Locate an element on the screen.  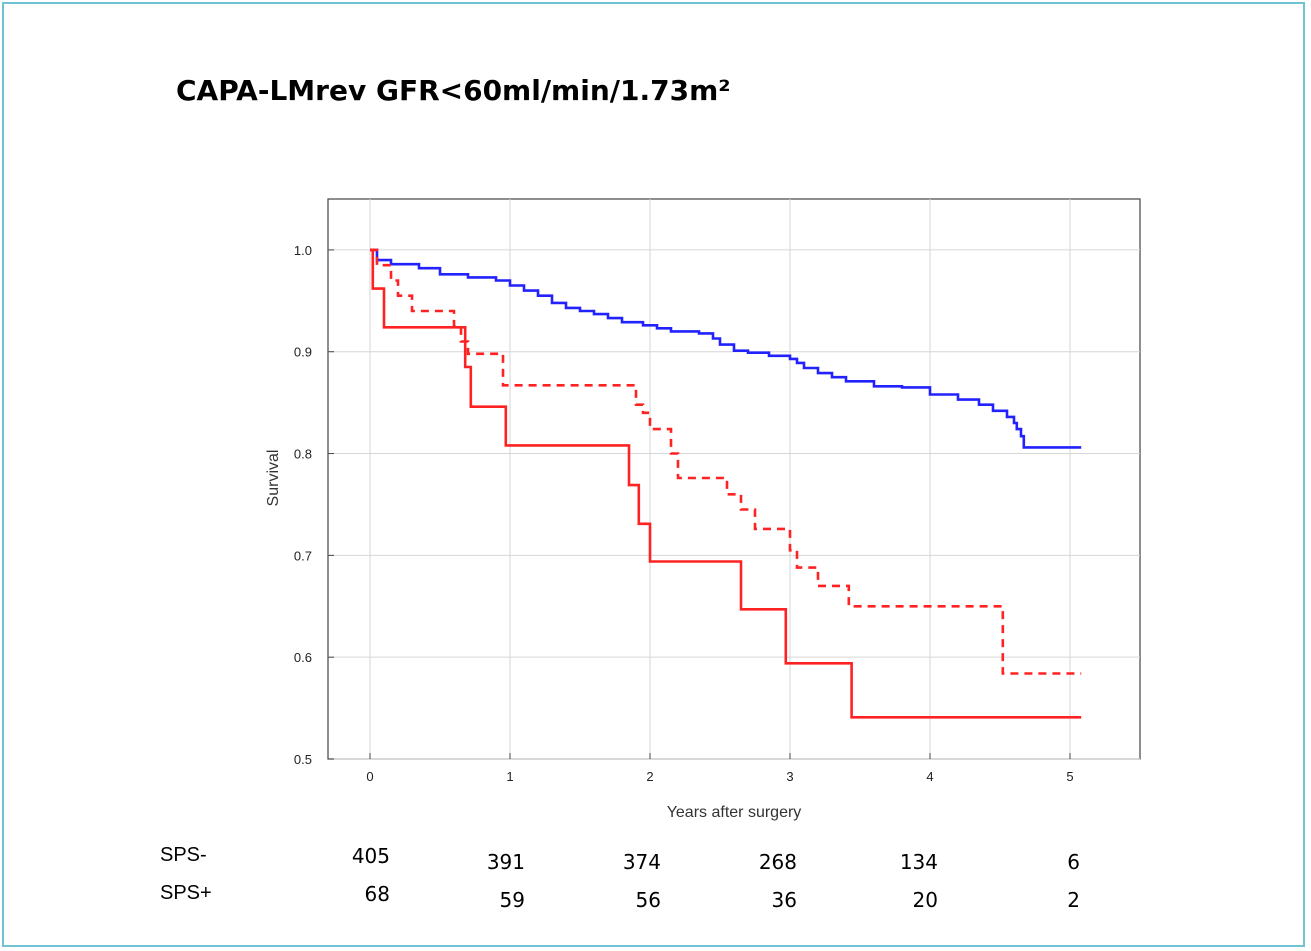
x-tick-label: 3 is located at coordinates (789, 776).